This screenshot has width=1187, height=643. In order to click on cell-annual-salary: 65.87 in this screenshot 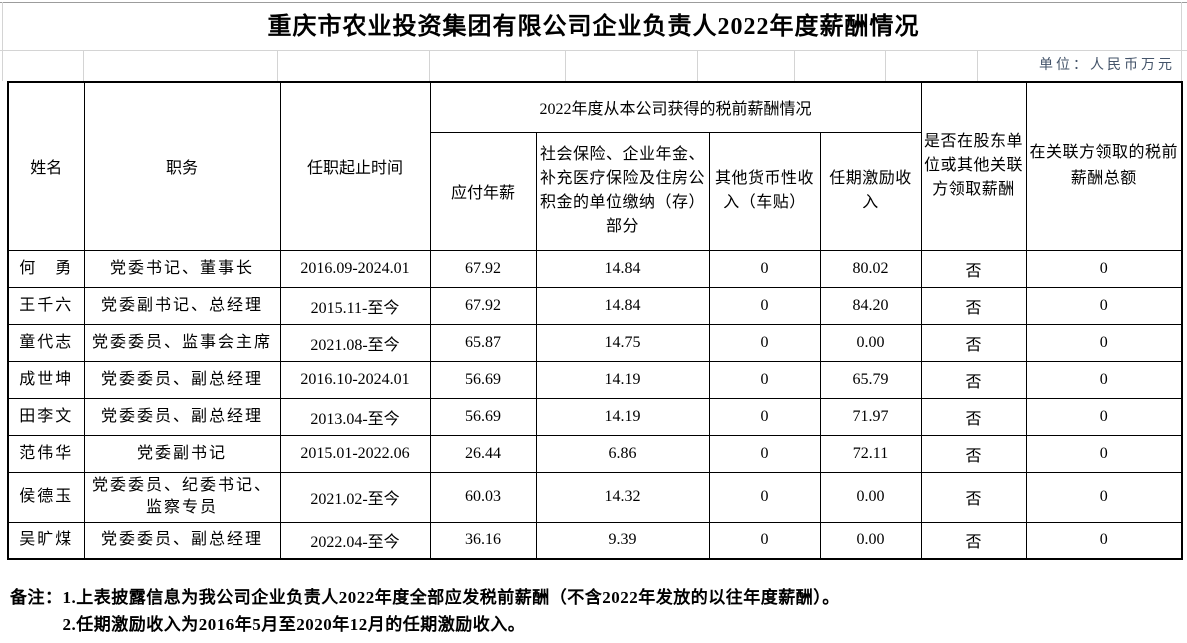, I will do `click(483, 342)`.